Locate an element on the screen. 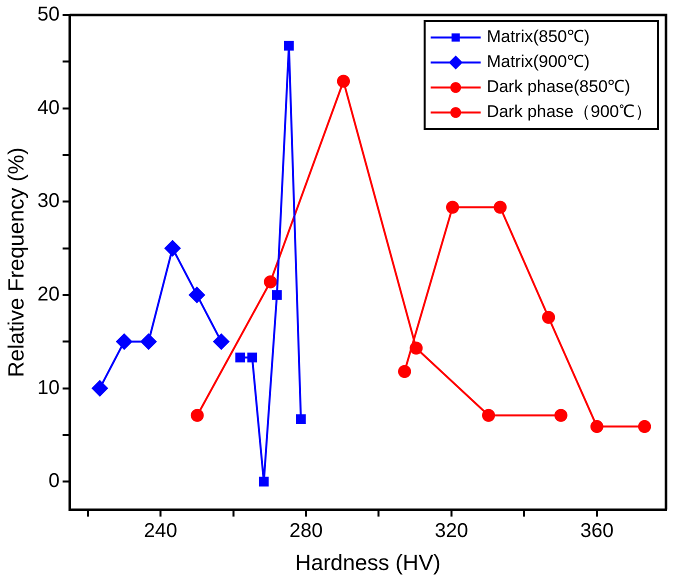 This screenshot has width=675, height=585. y-tick-label: 20 is located at coordinates (48, 294).